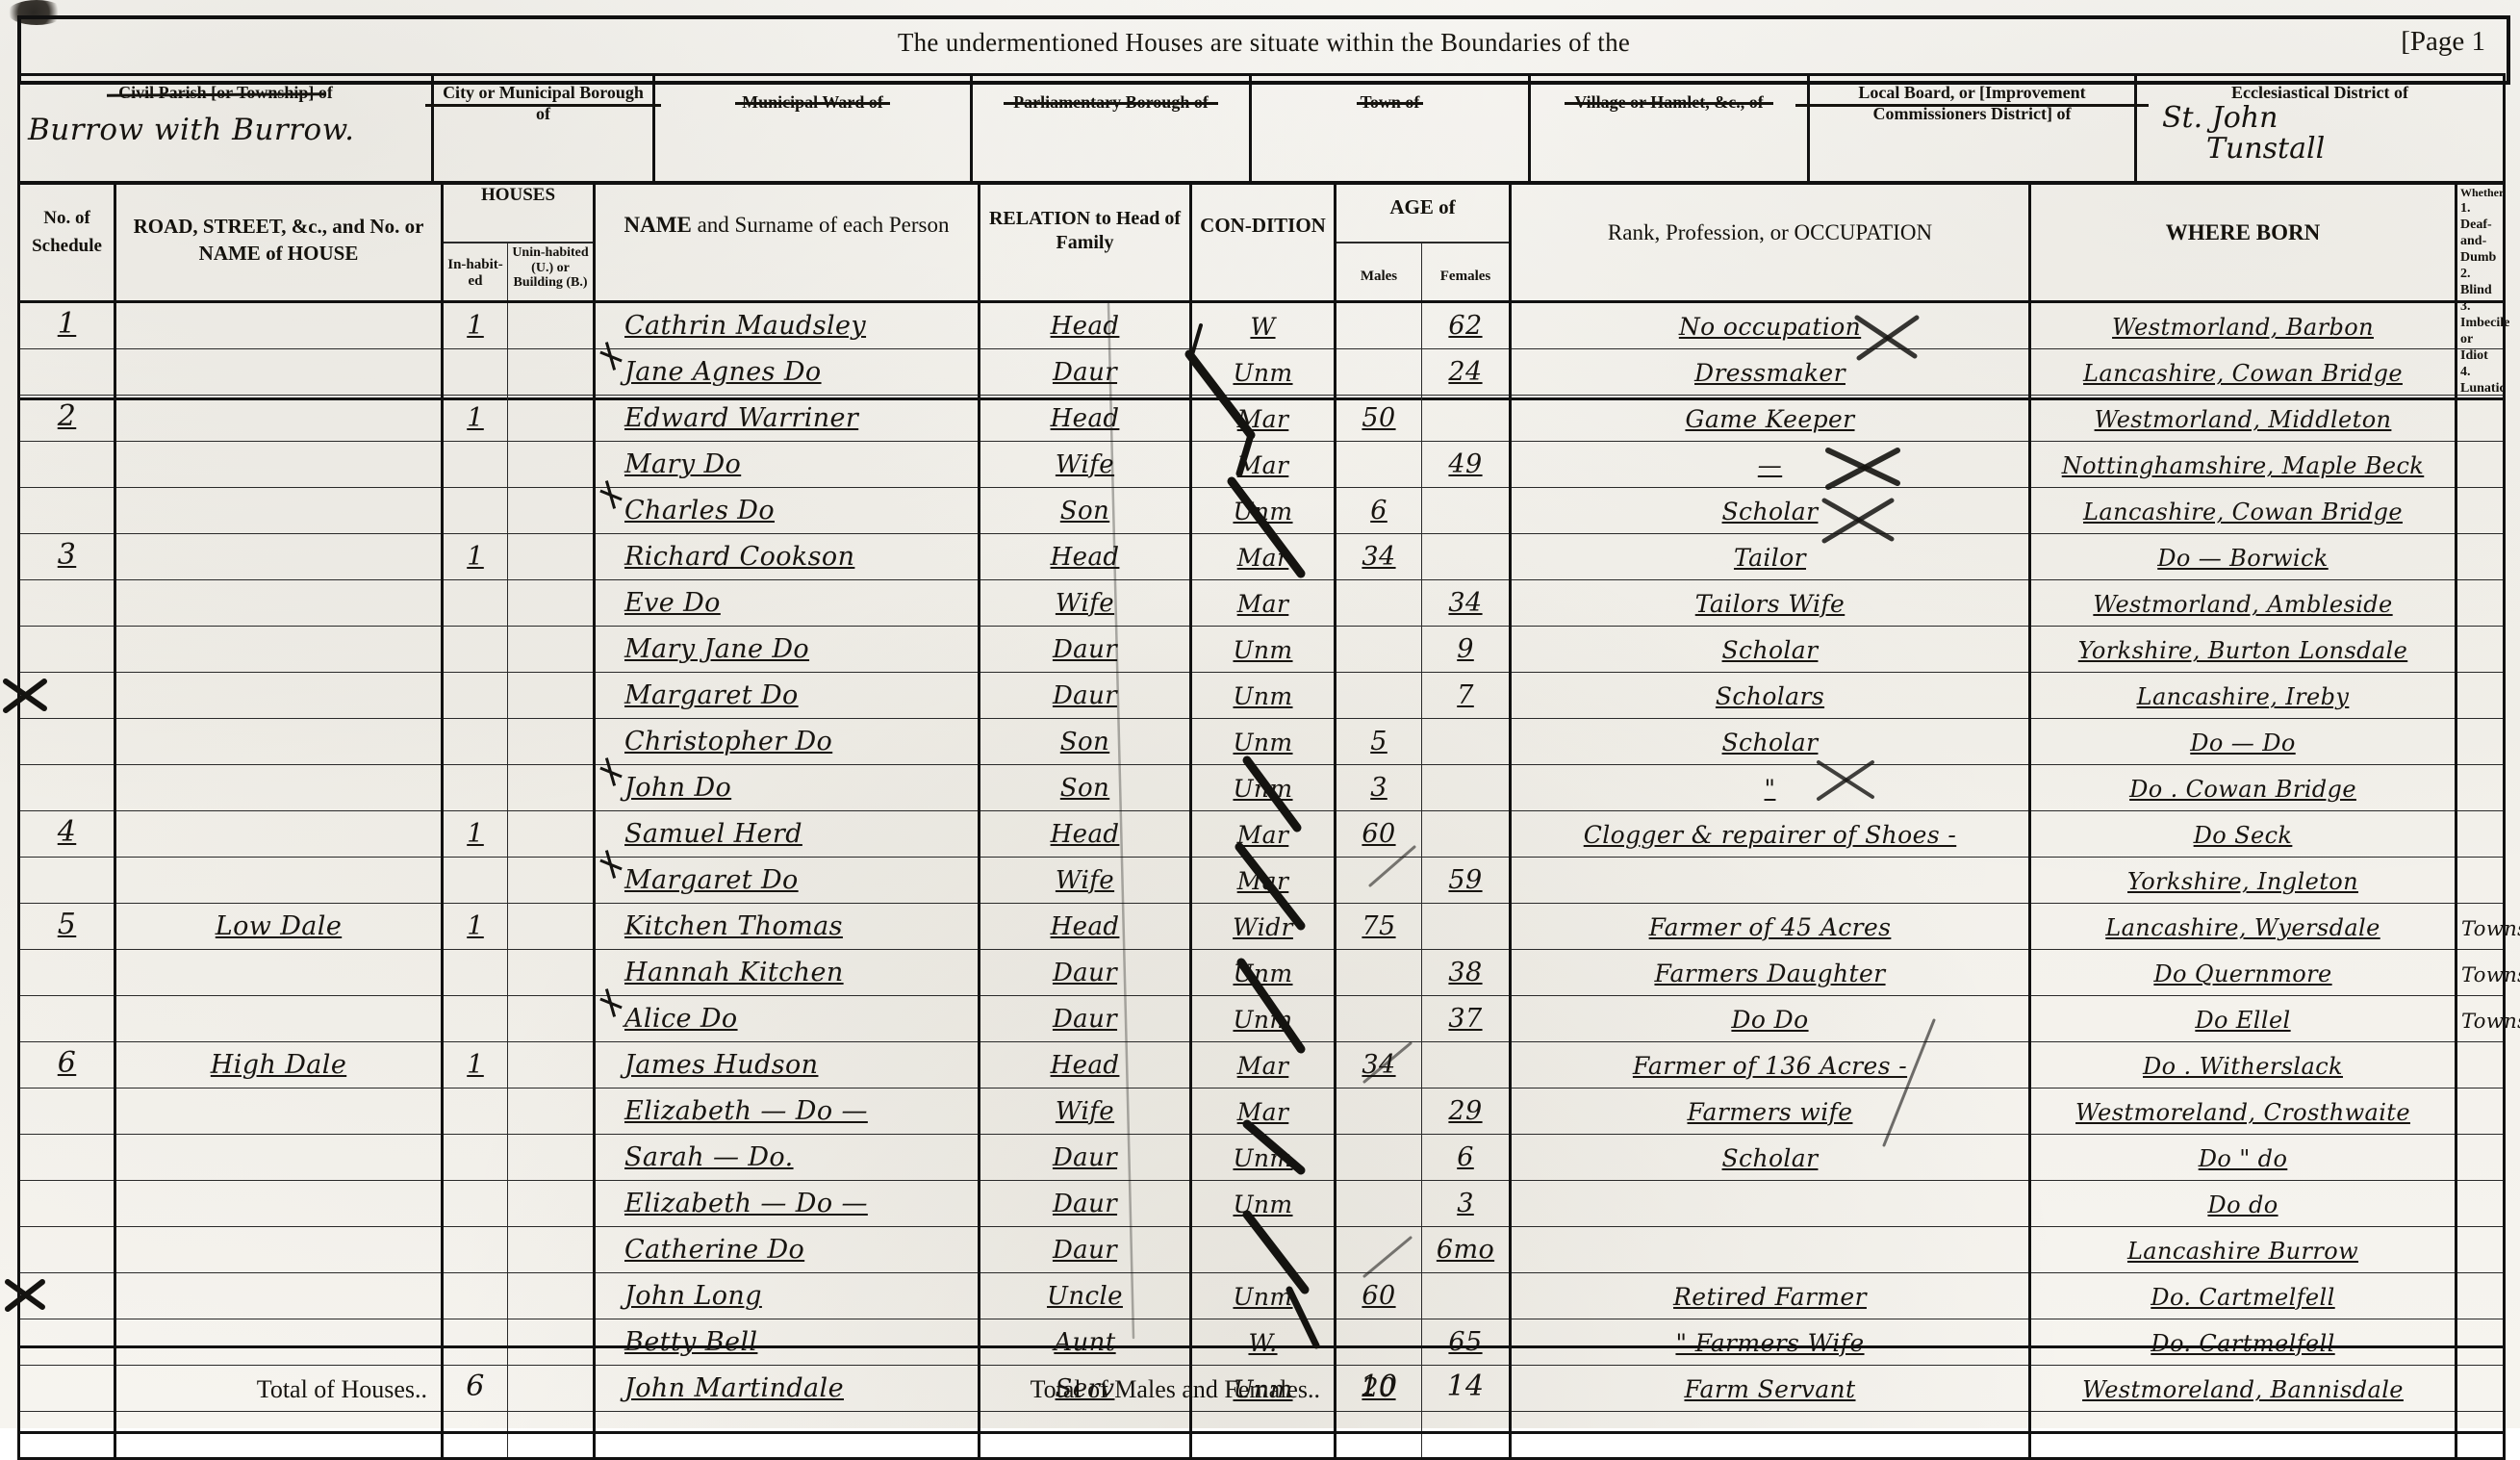 This screenshot has width=2520, height=1460. What do you see at coordinates (787, 603) in the screenshot?
I see `cell-name: Eve Do` at bounding box center [787, 603].